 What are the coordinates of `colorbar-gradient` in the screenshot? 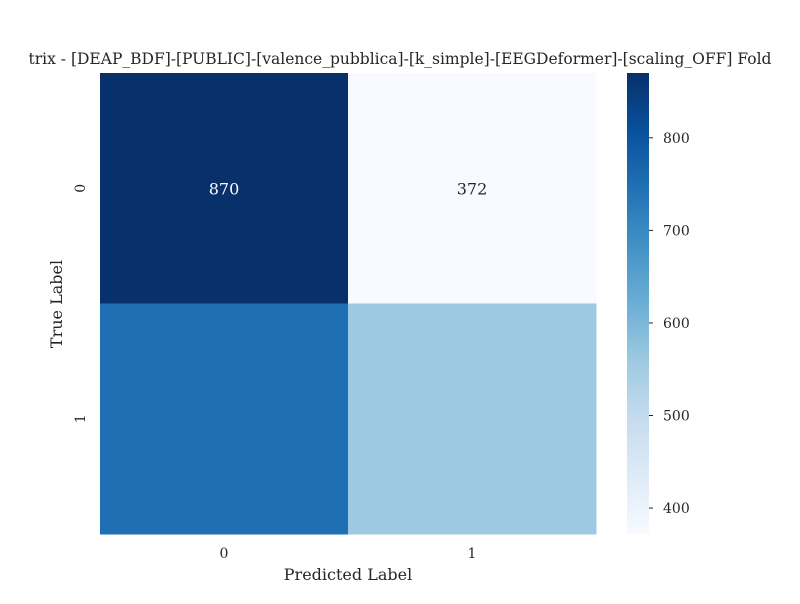 It's located at (638, 303).